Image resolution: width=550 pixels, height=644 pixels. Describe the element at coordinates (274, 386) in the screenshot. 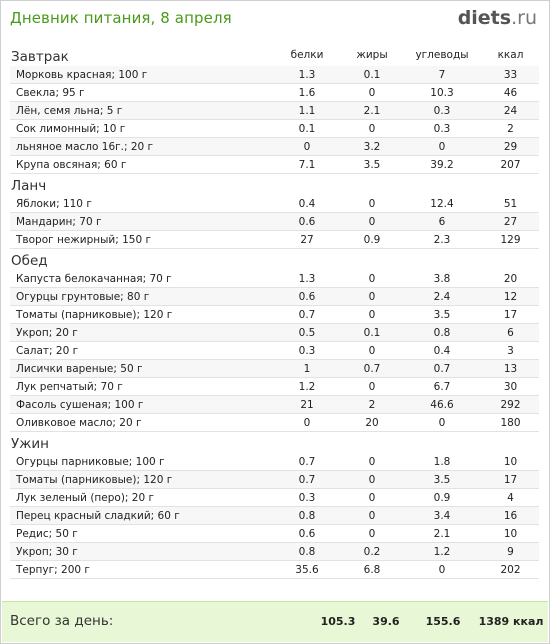

I see `food-row: Лук репчатый; 70 г 1.2 0 6.7 30` at that location.